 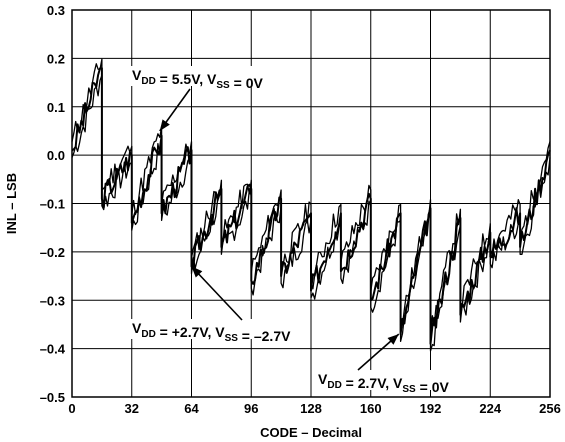 What do you see at coordinates (52, 300) in the screenshot?
I see `y-tick-label: –0.3` at bounding box center [52, 300].